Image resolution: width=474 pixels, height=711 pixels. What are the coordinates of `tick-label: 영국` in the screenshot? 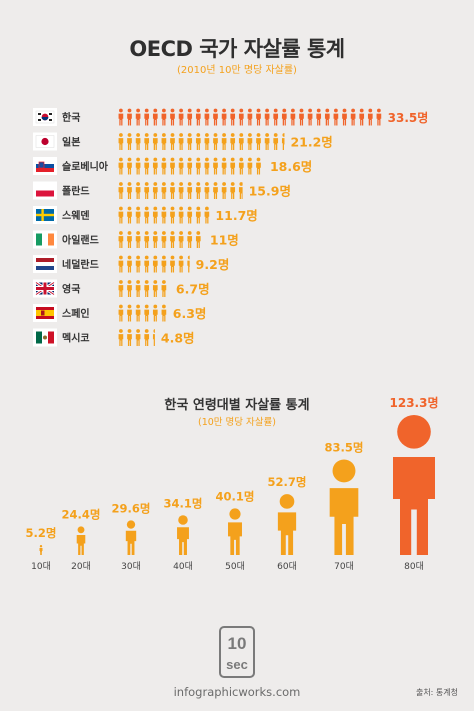 It's located at (71, 289).